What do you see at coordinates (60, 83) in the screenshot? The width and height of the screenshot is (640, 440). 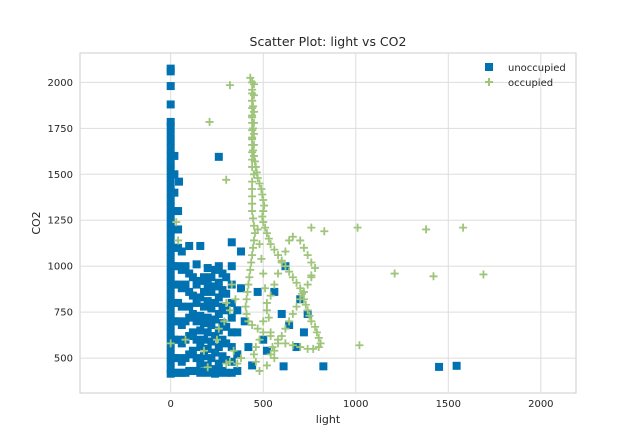 I see `y-tick-label: 2000` at bounding box center [60, 83].